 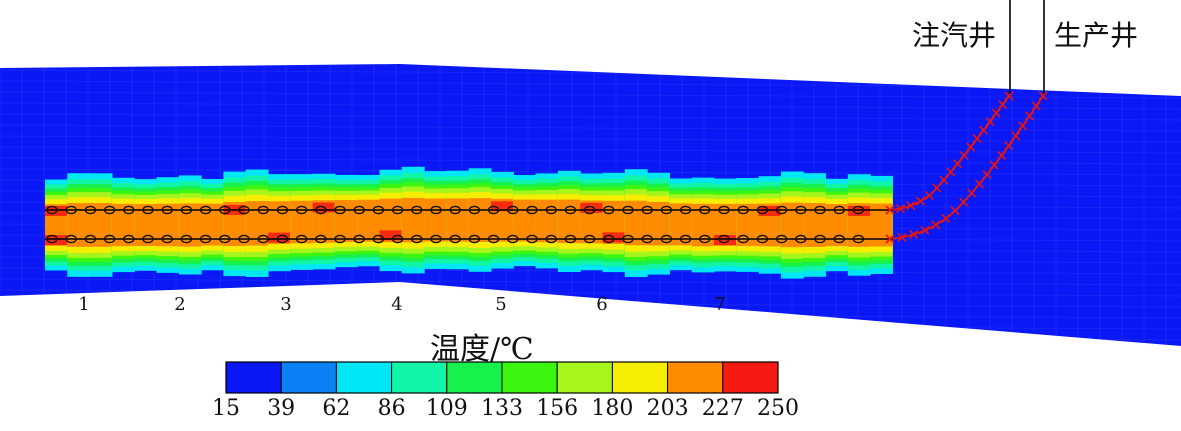 I want to click on segment-label-1: 1, so click(x=84, y=304).